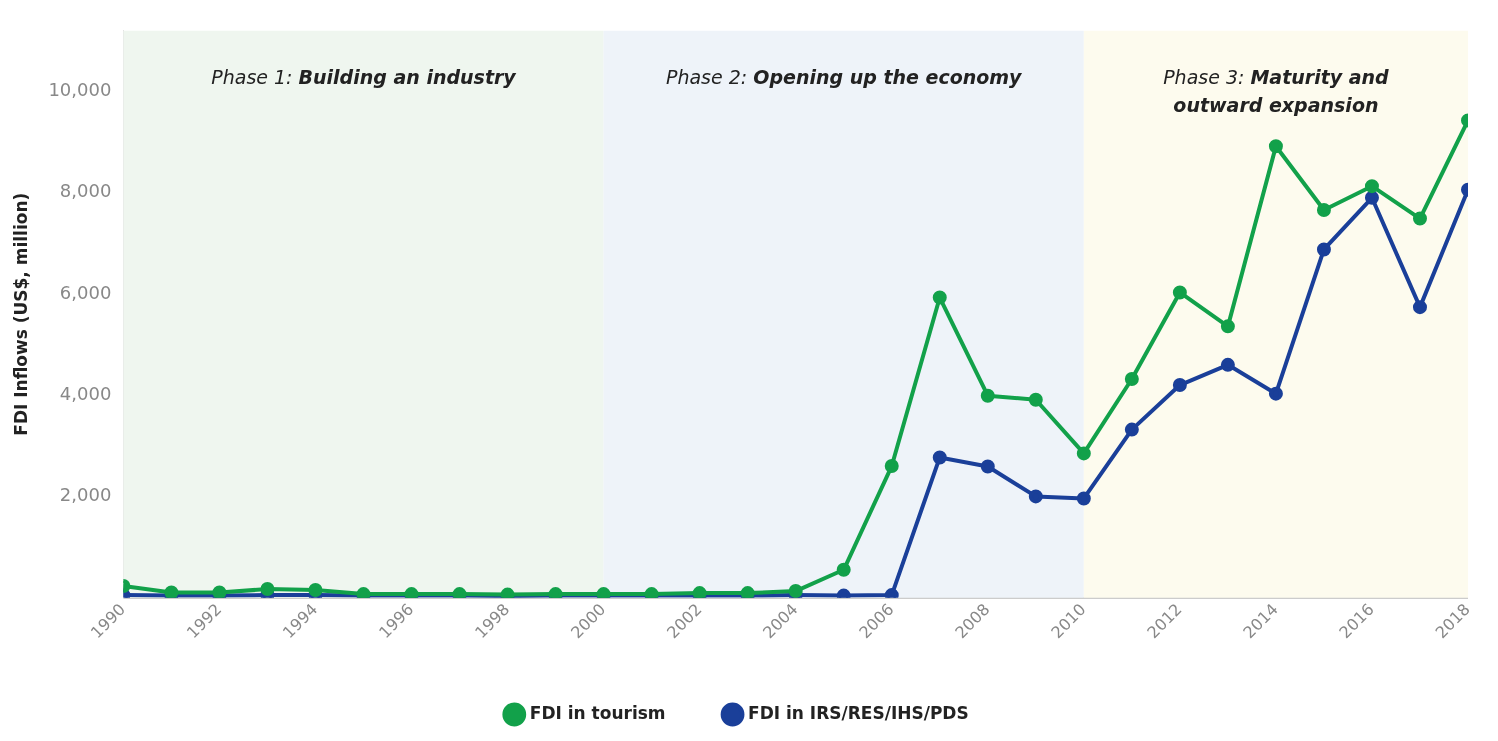 This screenshot has width=1498, height=741. What do you see at coordinates (1276, 90) in the screenshot?
I see `band-label: Phase 3: Maturity and outward expansion` at bounding box center [1276, 90].